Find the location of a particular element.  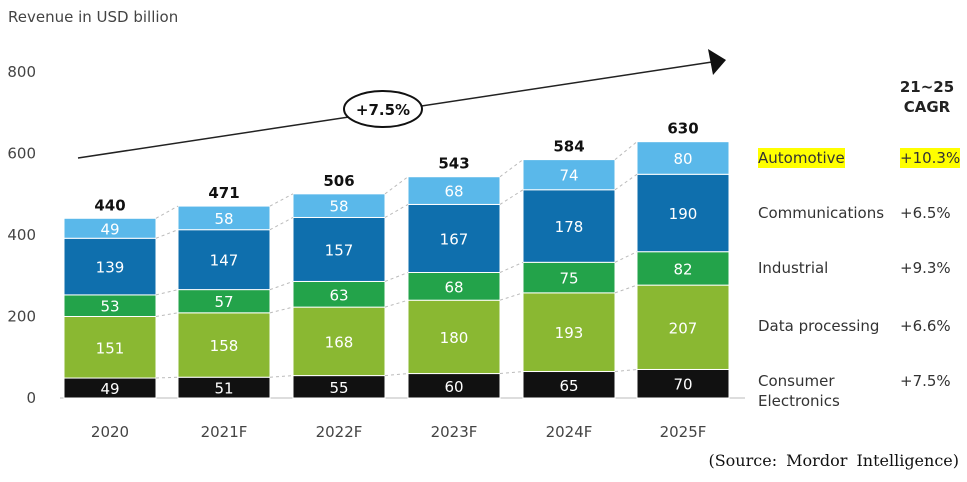

legend-label-data-processing: Data processing is located at coordinates (819, 326).